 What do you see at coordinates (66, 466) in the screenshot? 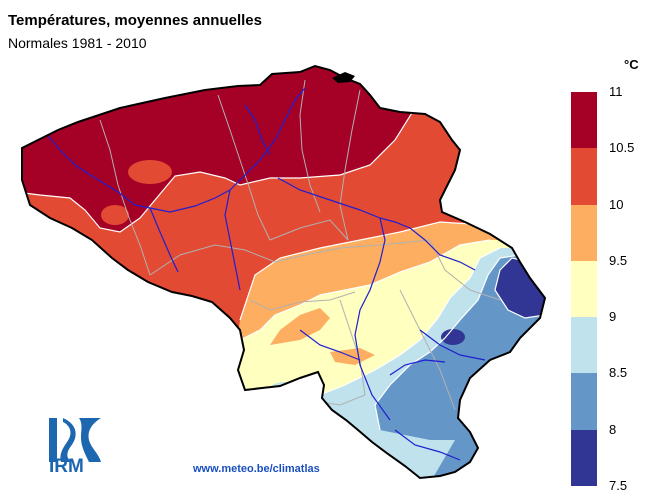
I see `irm-logo-text: IRM` at bounding box center [66, 466].